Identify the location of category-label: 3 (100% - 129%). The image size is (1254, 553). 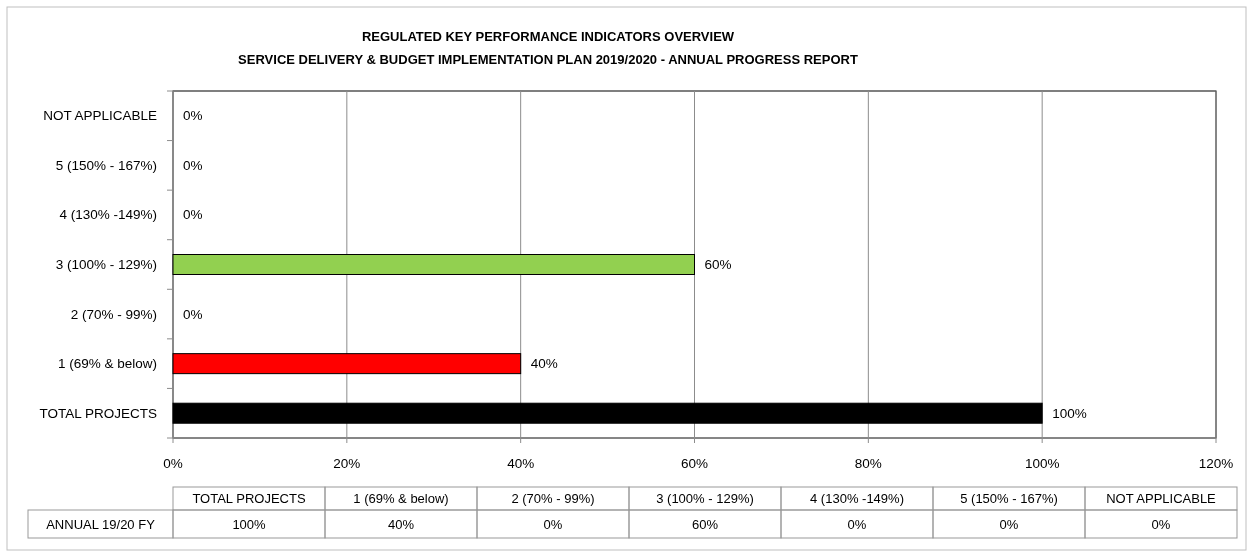
(705, 498).